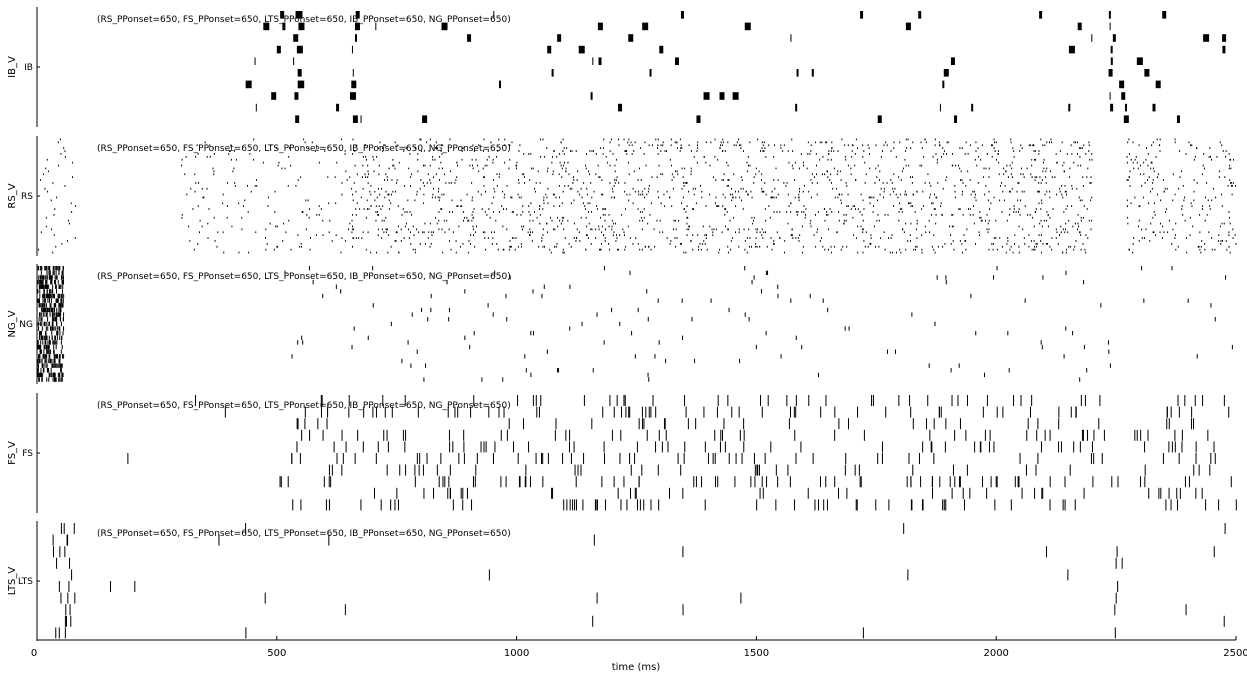  What do you see at coordinates (299, 73) in the screenshot?
I see `spike-burst` at bounding box center [299, 73].